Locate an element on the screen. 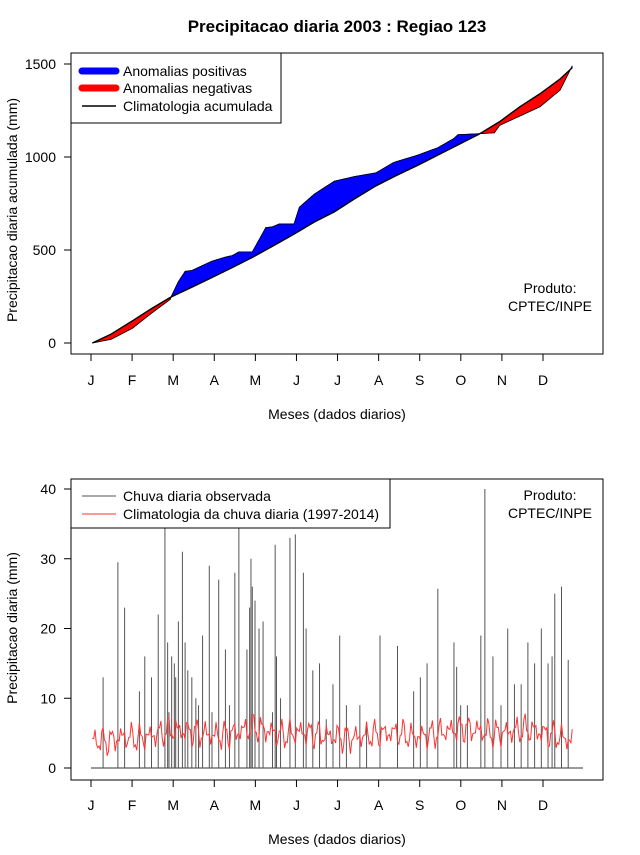 This screenshot has width=640, height=855. y-tick-label: 1000 is located at coordinates (40, 157).